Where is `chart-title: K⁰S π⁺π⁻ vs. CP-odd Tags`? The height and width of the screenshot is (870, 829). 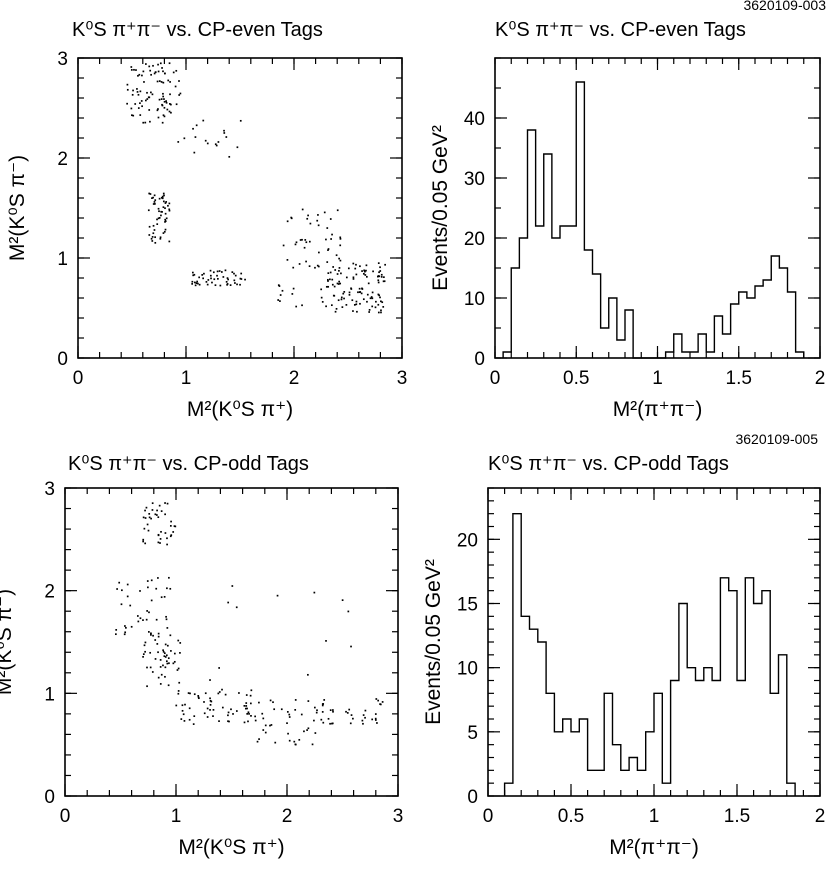
chart-title: K⁰S π⁺π⁻ vs. CP-odd Tags is located at coordinates (608, 464).